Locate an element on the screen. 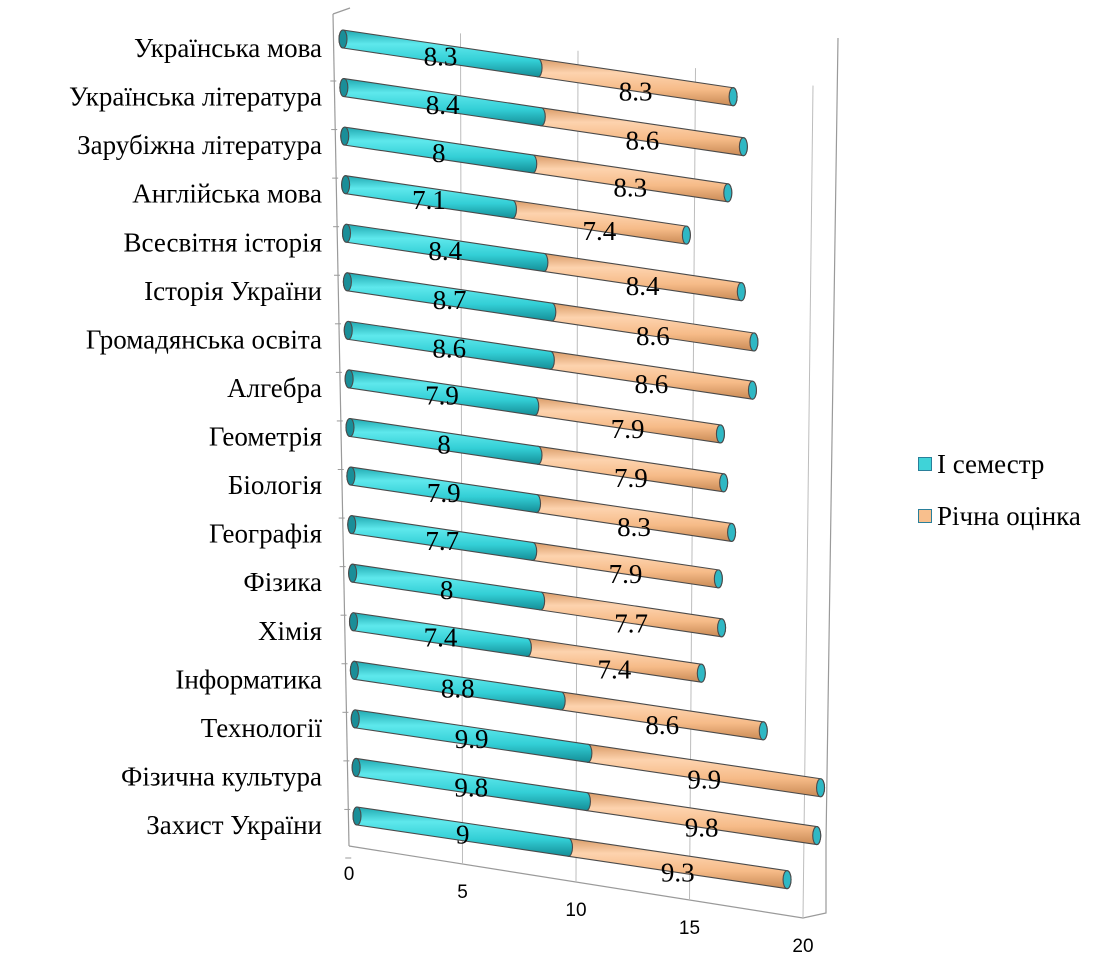 The width and height of the screenshot is (1108, 954). value-label-annual: 7.7 is located at coordinates (631, 623).